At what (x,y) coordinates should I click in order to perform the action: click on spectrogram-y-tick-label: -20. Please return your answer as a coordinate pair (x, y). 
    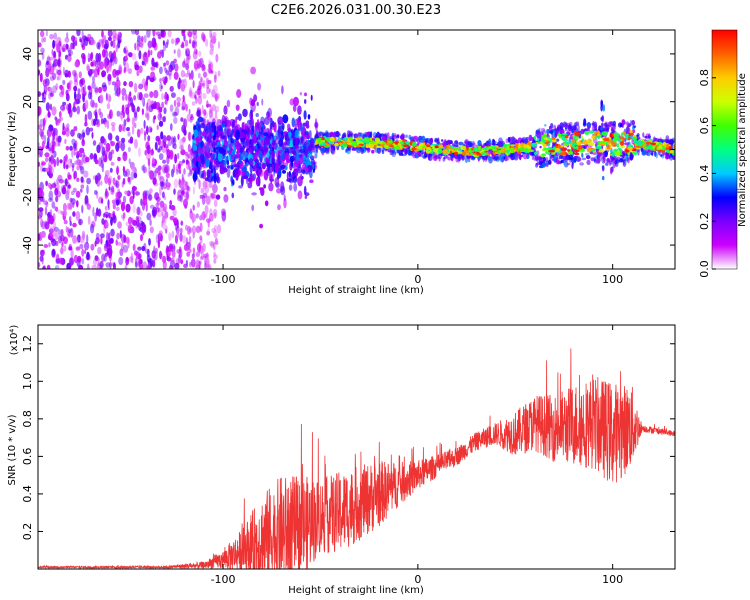
    Looking at the image, I should click on (27, 197).